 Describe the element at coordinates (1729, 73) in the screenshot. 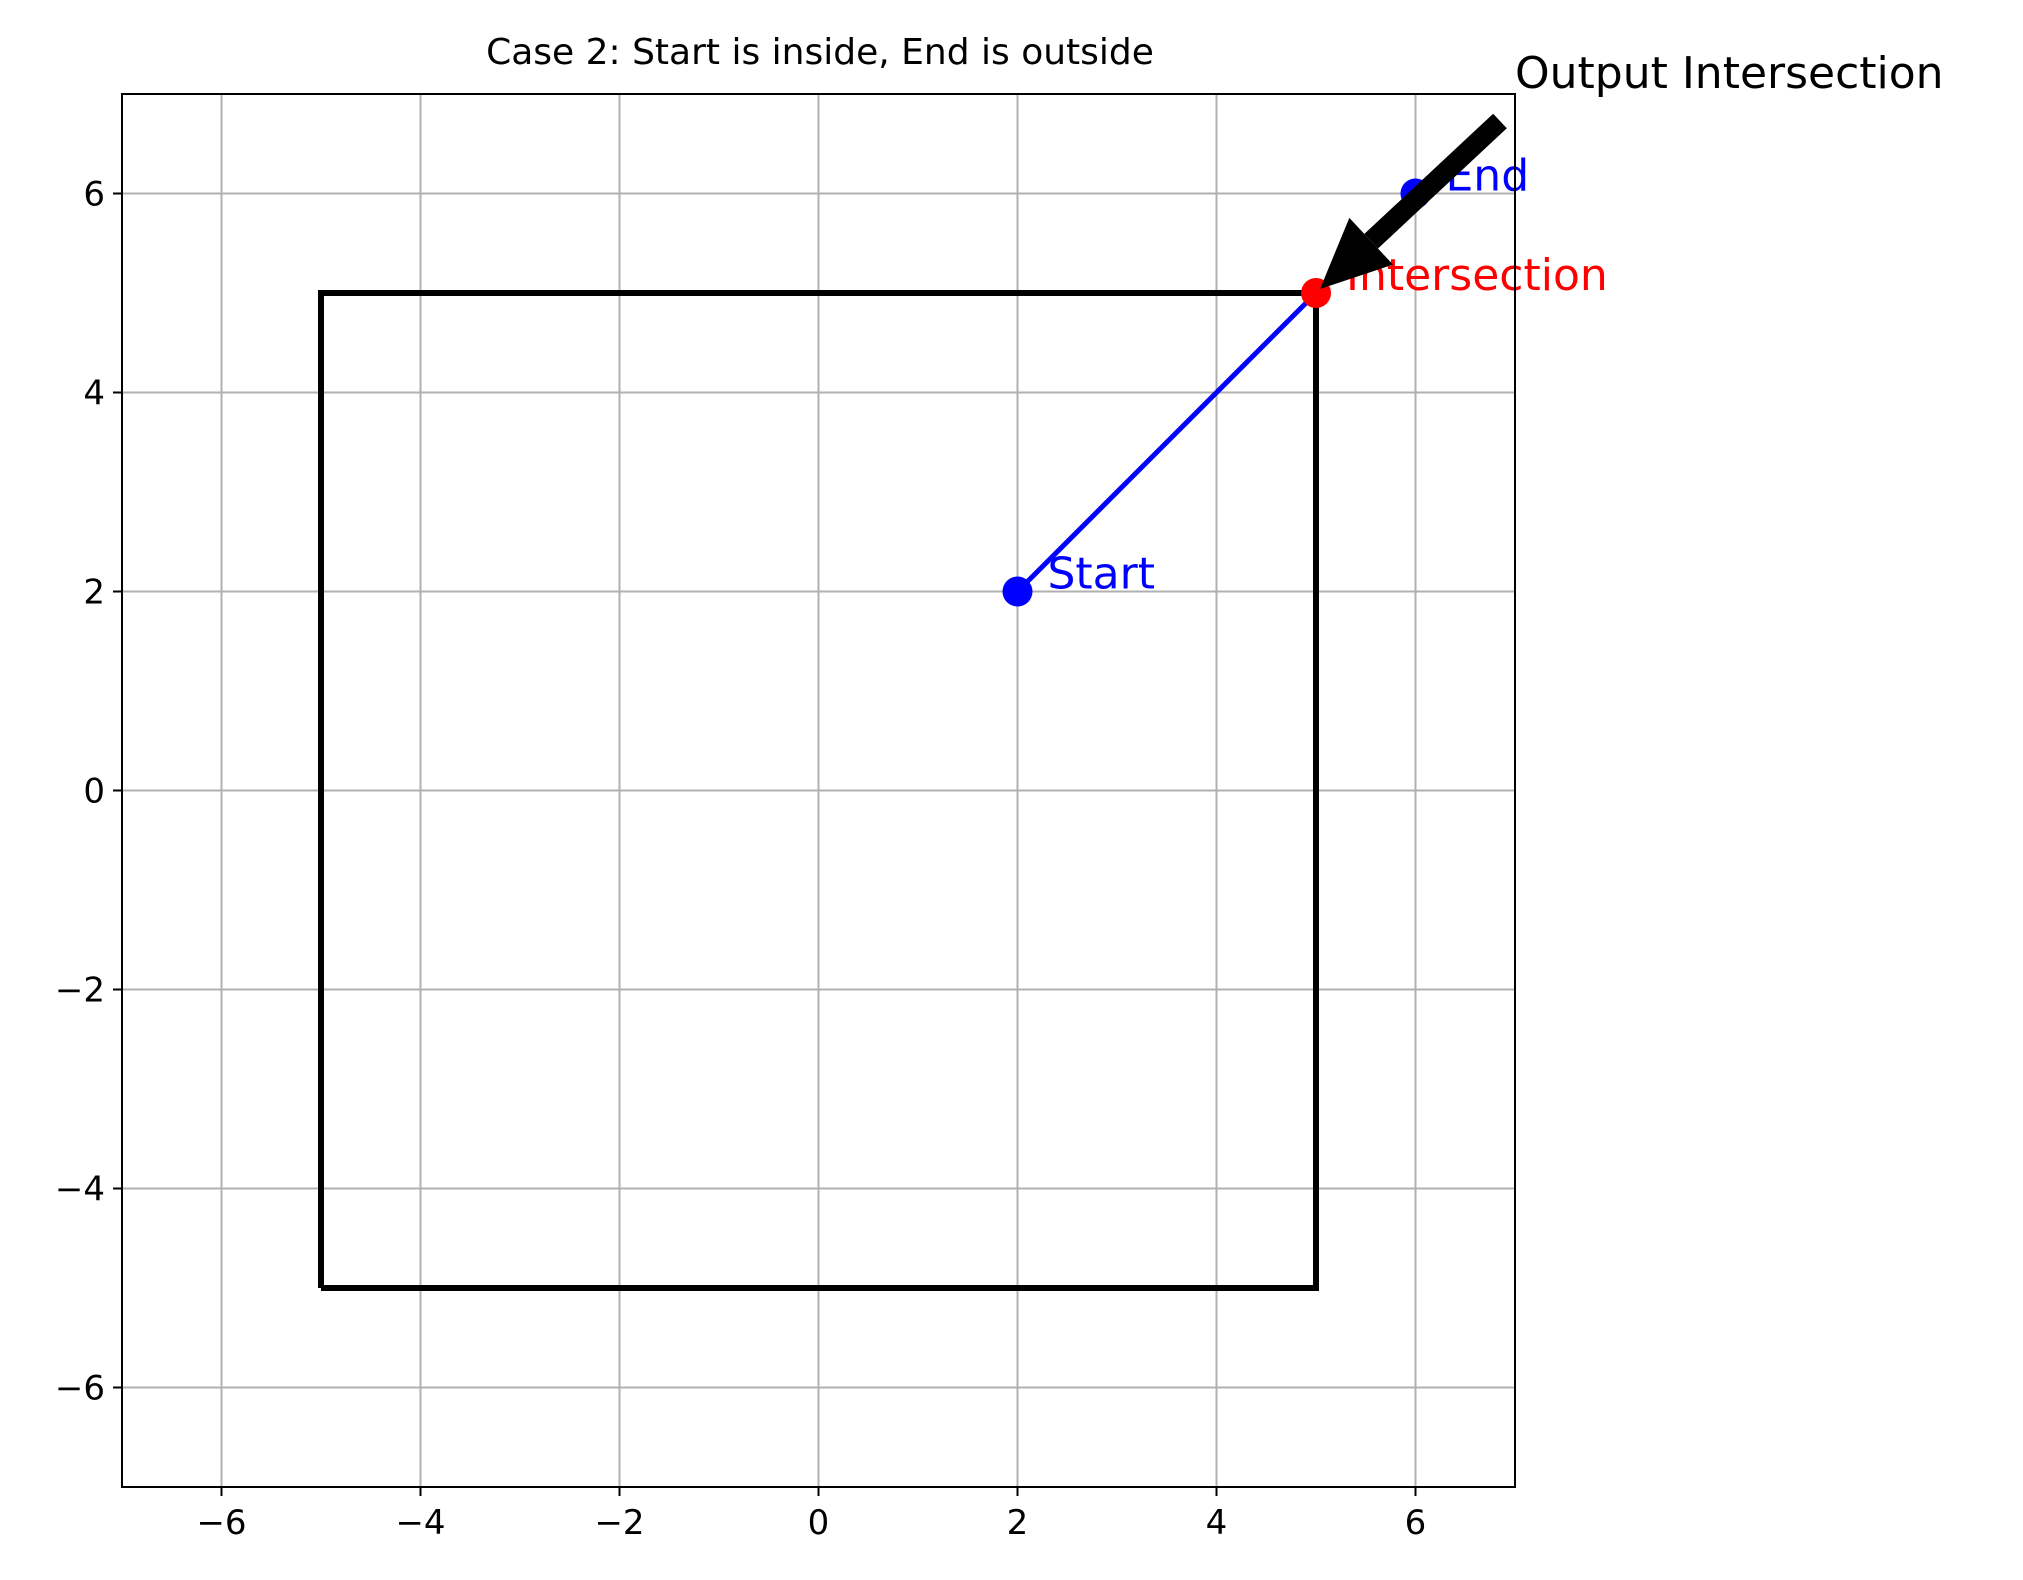

I see `annotation-text: Output Intersection` at that location.